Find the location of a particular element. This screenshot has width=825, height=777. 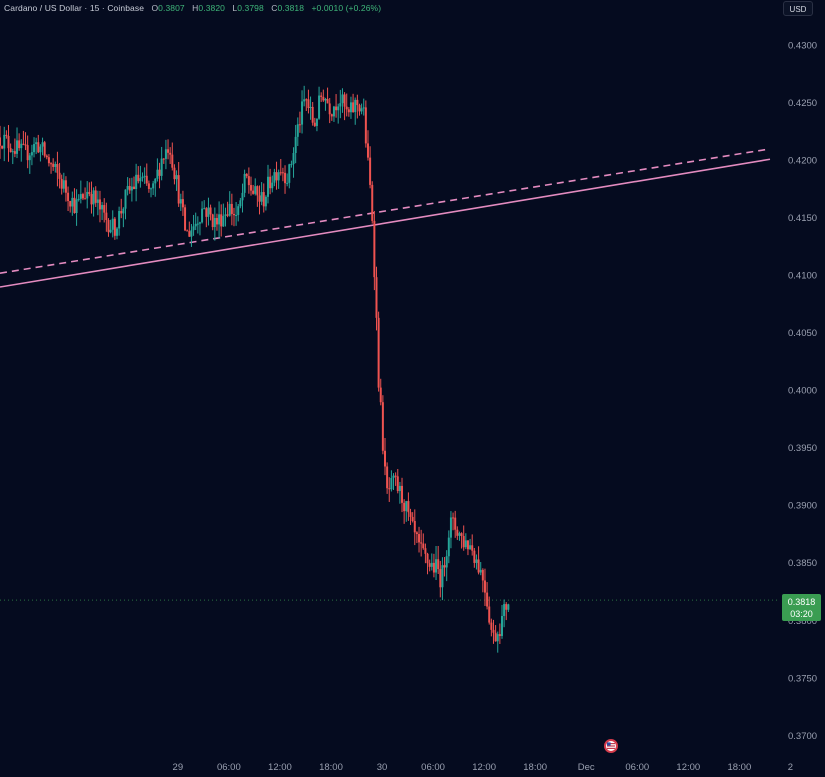

y-tick-label: 0.4050 is located at coordinates (802, 333).